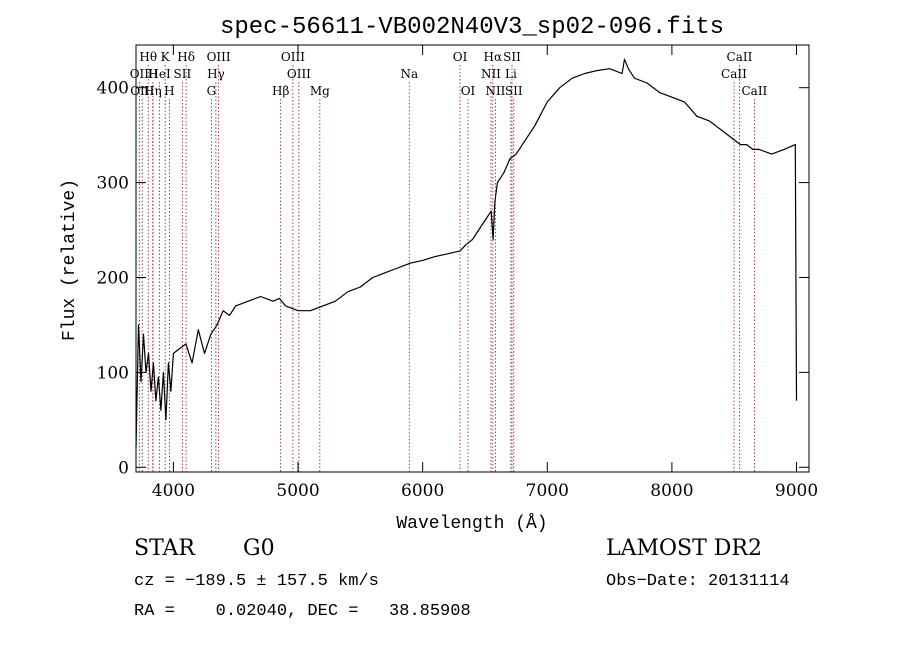  What do you see at coordinates (212, 91) in the screenshot?
I see `line-marker-label: G` at bounding box center [212, 91].